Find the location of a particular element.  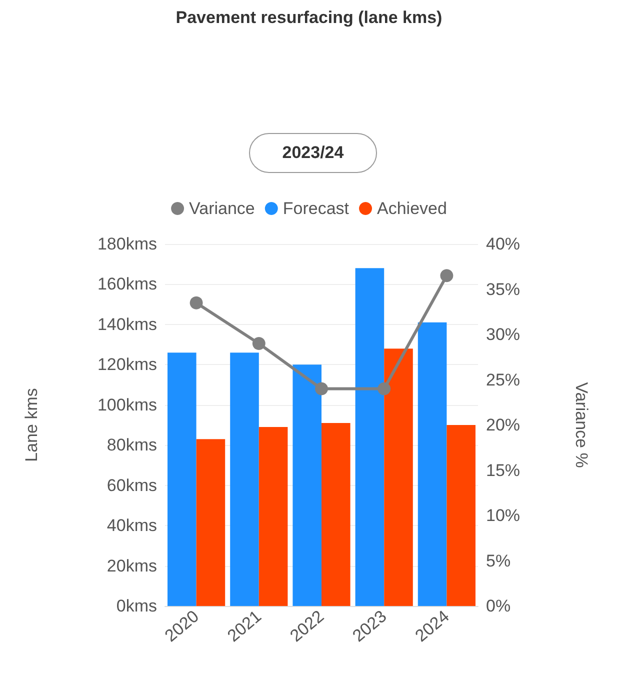

legend-label: Achieved is located at coordinates (412, 208).